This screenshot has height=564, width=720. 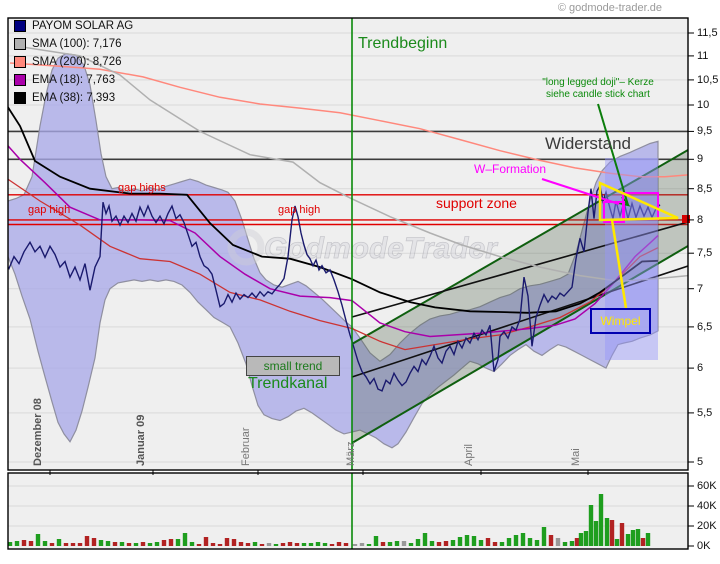 I want to click on legend-label: PAYOM SOLAR AG, so click(x=83, y=26).